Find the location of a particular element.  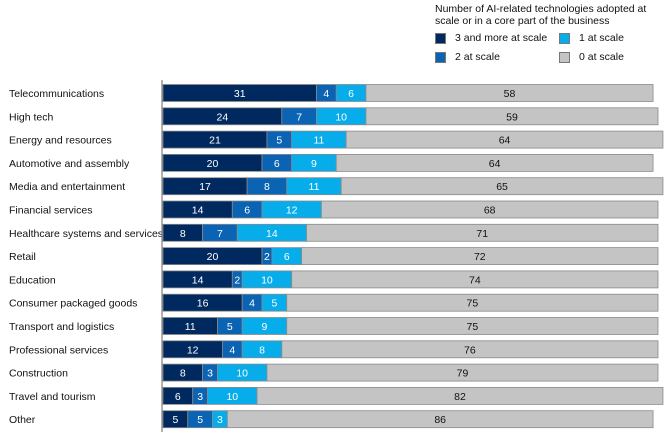

data-label: 76 is located at coordinates (470, 350).